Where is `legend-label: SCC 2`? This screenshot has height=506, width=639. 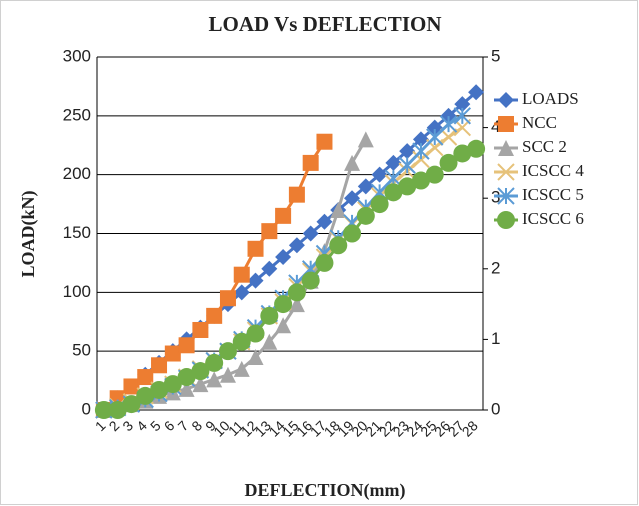
legend-label: SCC 2 is located at coordinates (544, 146).